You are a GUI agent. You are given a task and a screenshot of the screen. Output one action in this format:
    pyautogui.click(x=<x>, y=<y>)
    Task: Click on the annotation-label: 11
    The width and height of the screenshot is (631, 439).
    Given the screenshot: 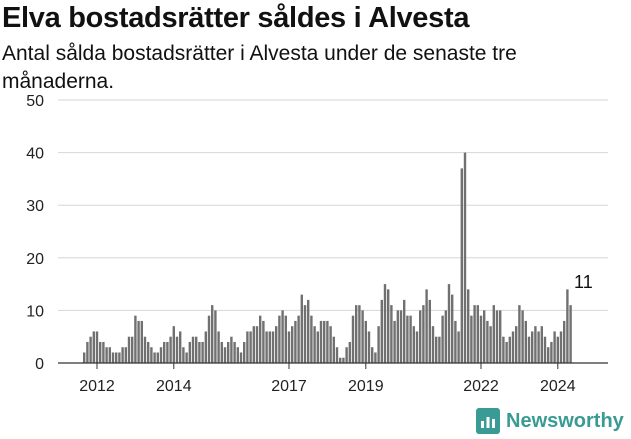 What is the action you would take?
    pyautogui.click(x=583, y=282)
    